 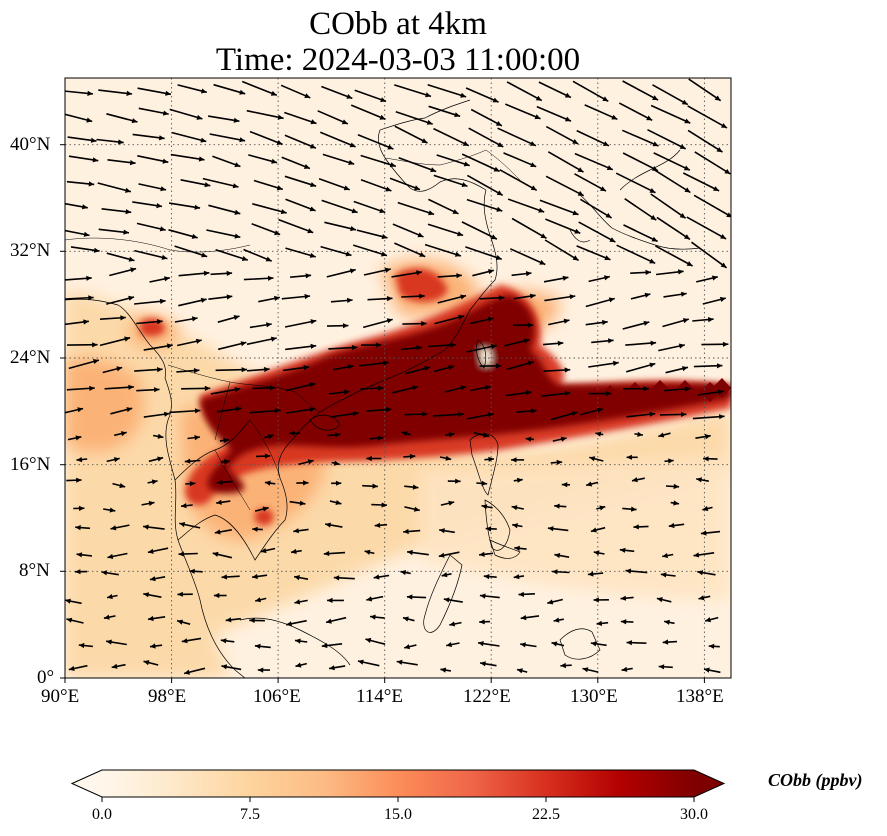 I want to click on lon-tick-label: 138°E, so click(x=700, y=696).